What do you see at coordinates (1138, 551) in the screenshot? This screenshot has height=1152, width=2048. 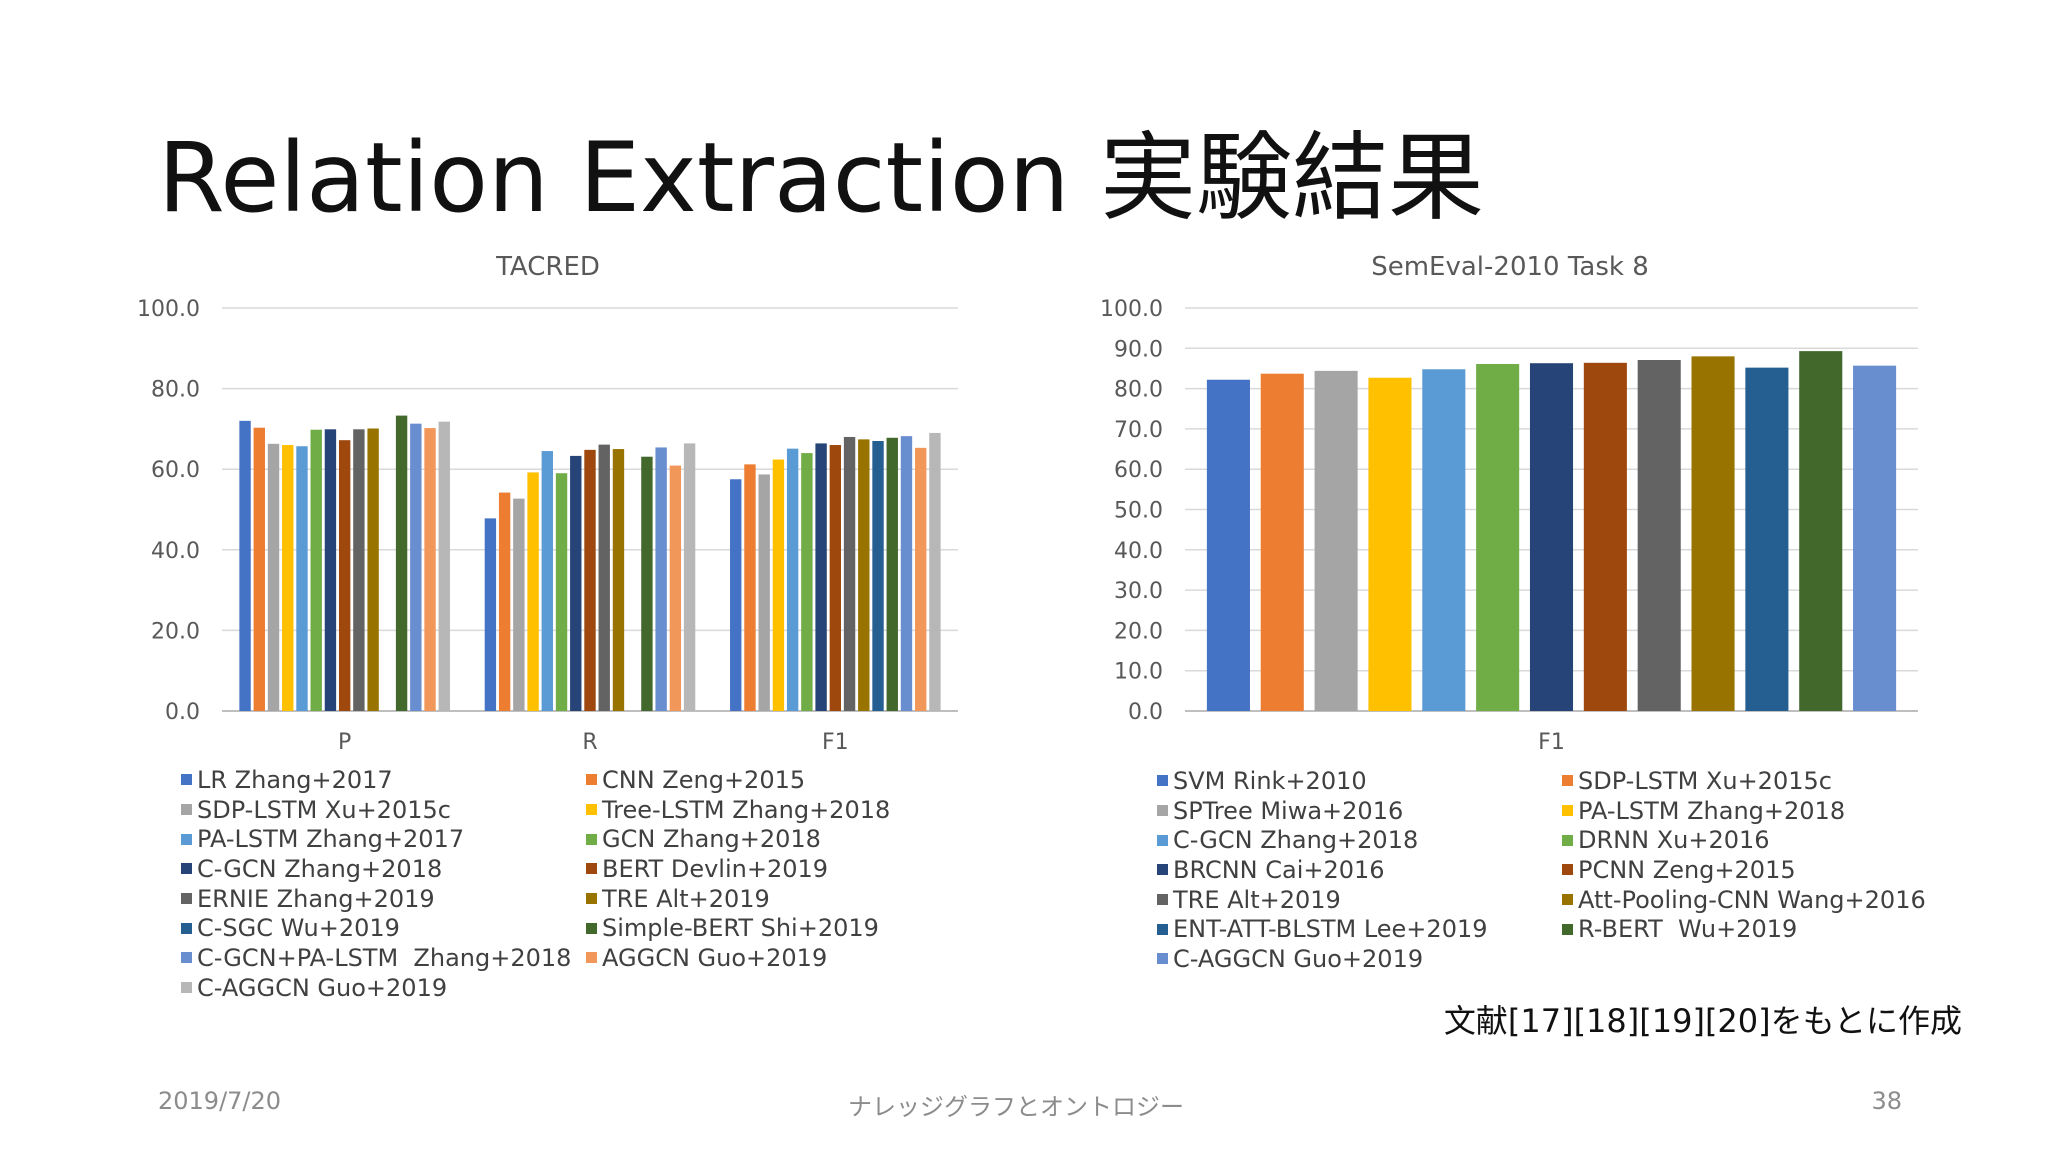 I see `semeval-y-tick-label: 40.0` at bounding box center [1138, 551].